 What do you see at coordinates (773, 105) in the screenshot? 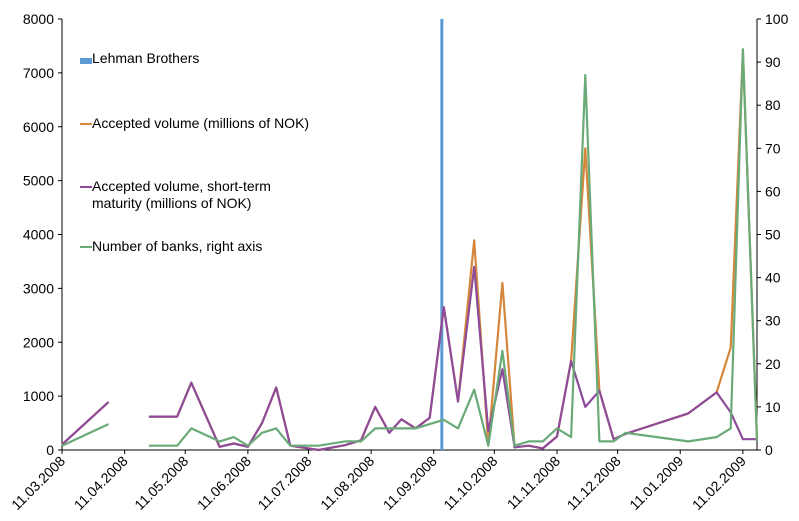
I see `y2-tick-label: 80` at bounding box center [773, 105].